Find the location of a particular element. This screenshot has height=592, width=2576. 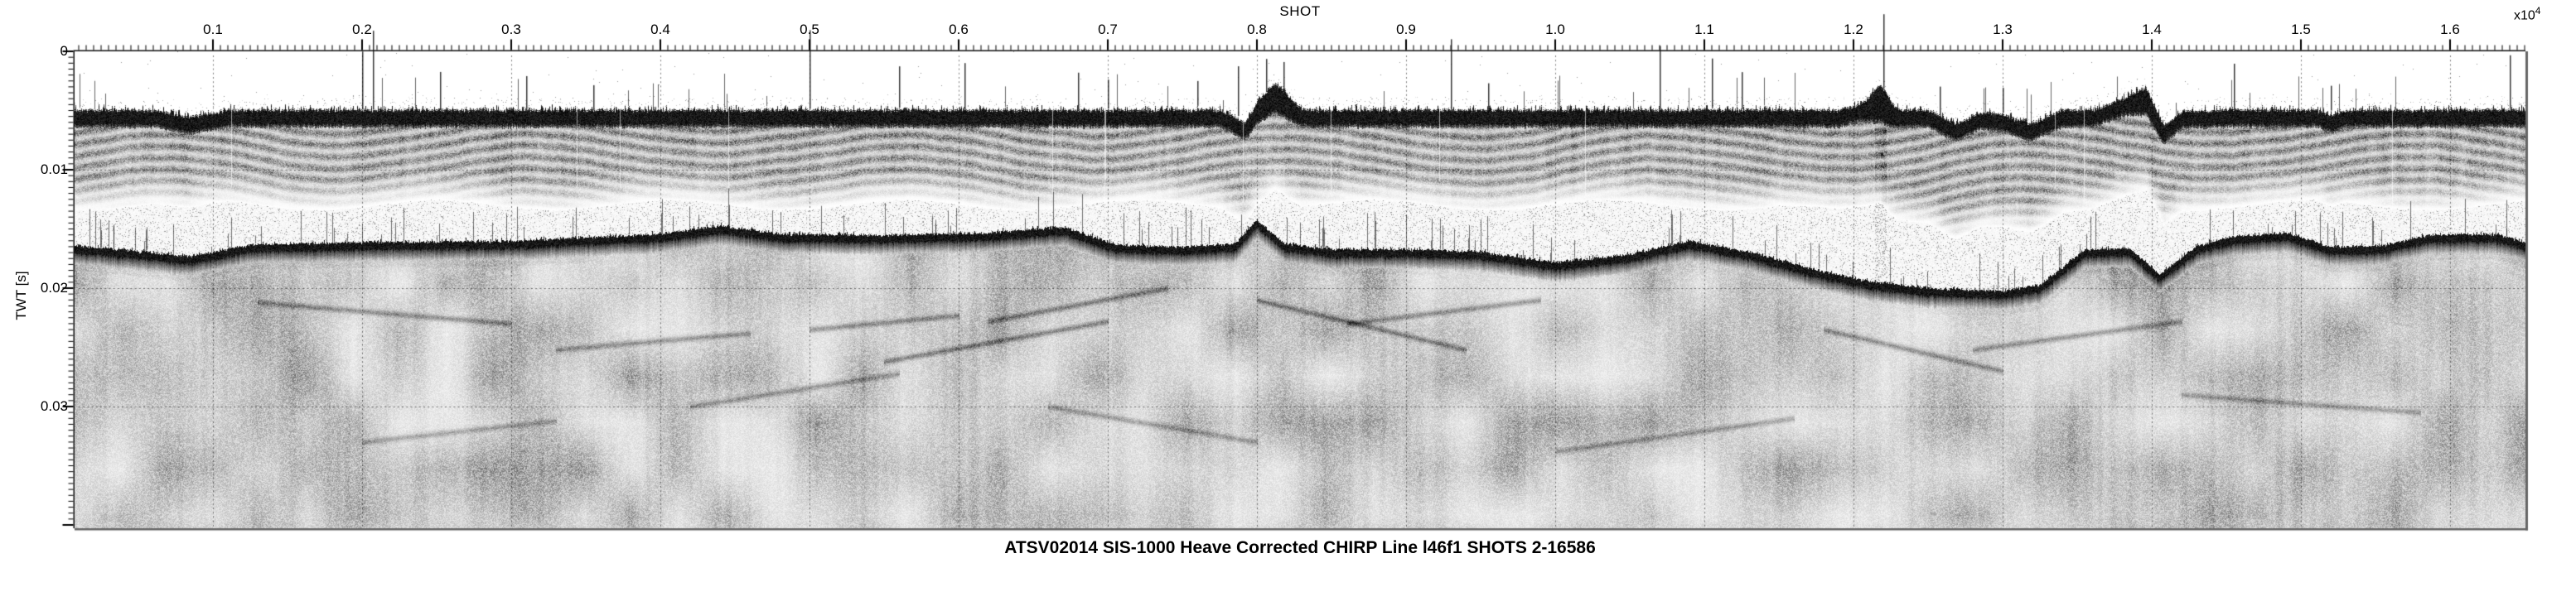

x-tick-label: 0.3 is located at coordinates (511, 29).